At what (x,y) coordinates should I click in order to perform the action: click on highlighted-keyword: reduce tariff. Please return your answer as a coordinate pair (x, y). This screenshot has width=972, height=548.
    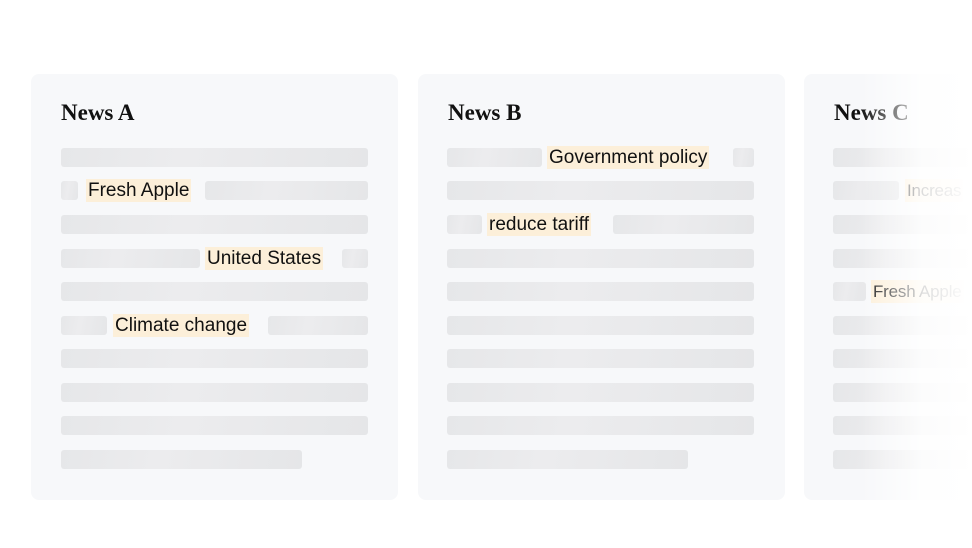
    Looking at the image, I should click on (539, 224).